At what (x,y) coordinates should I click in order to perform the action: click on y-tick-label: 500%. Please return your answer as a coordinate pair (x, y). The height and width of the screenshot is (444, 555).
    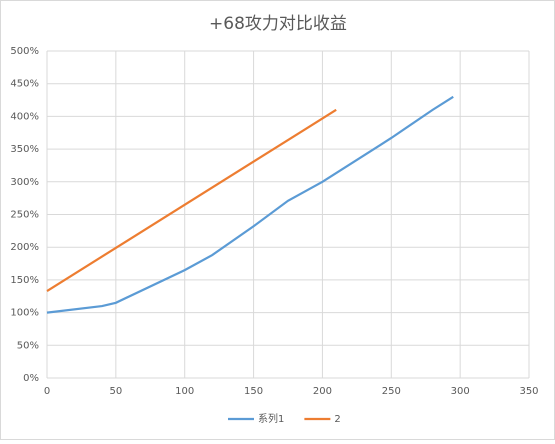
    Looking at the image, I should click on (24, 51).